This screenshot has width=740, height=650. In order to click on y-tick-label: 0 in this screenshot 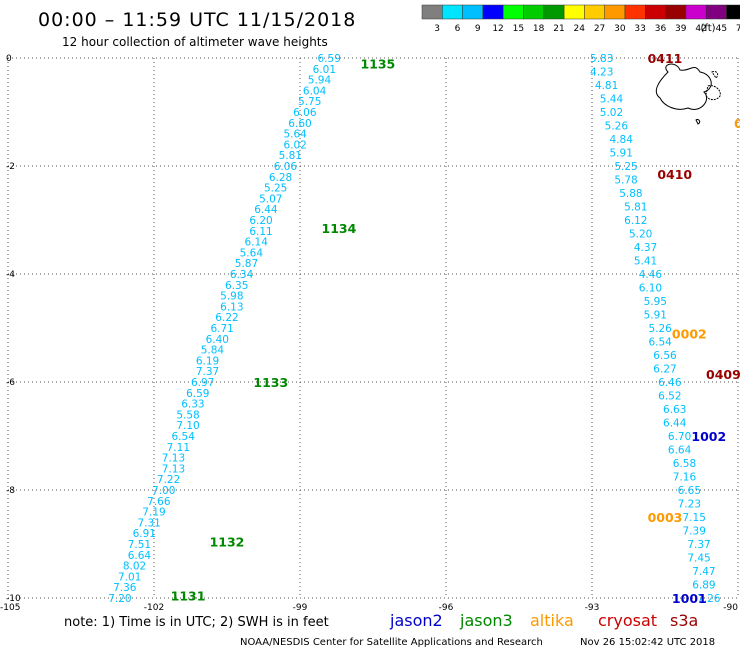, I will do `click(9, 59)`.